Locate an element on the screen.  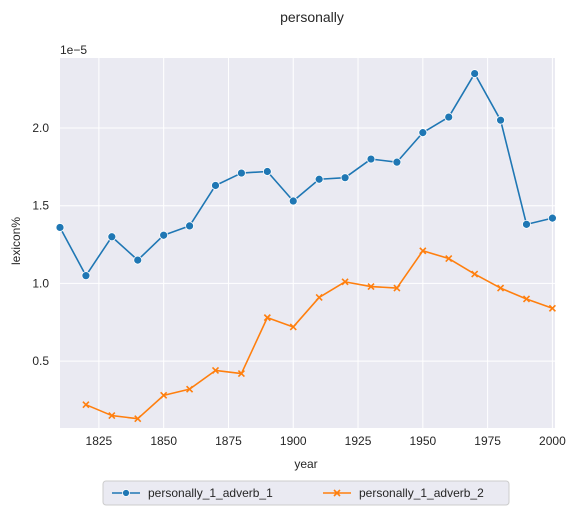
x-tick-label: 1975 is located at coordinates (487, 441).